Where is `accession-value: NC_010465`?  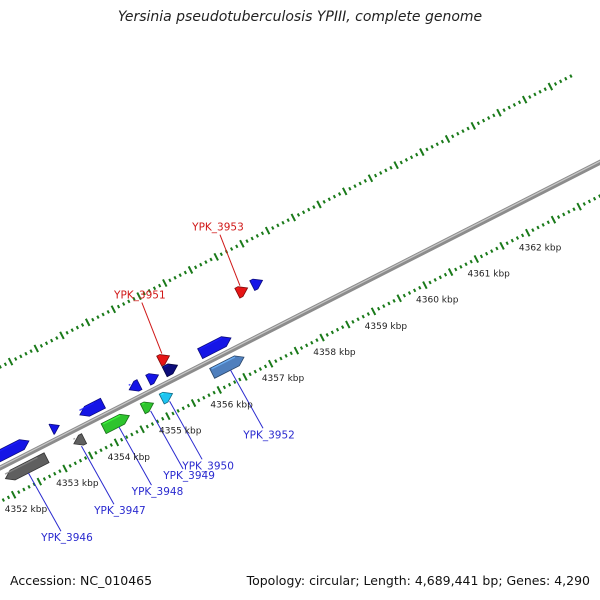 accession-value: NC_010465 is located at coordinates (116, 580).